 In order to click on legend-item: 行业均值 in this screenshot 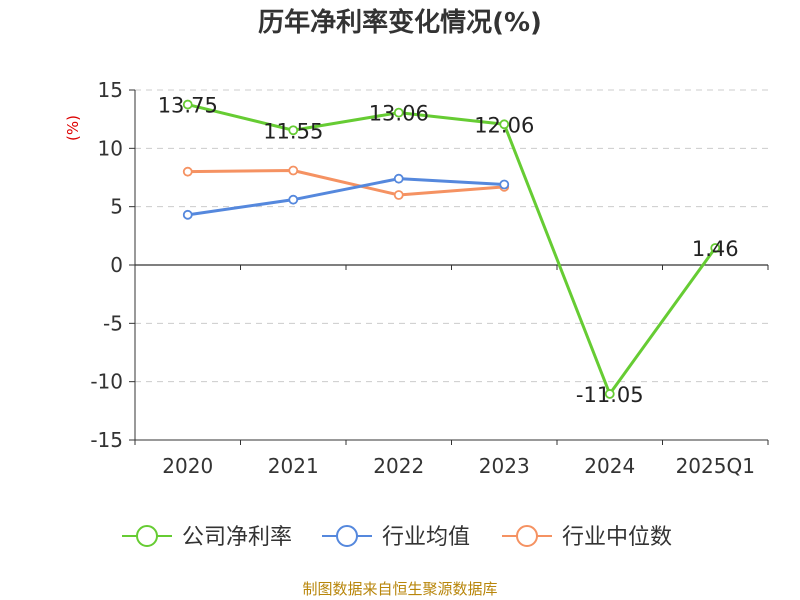, I will do `click(396, 537)`.